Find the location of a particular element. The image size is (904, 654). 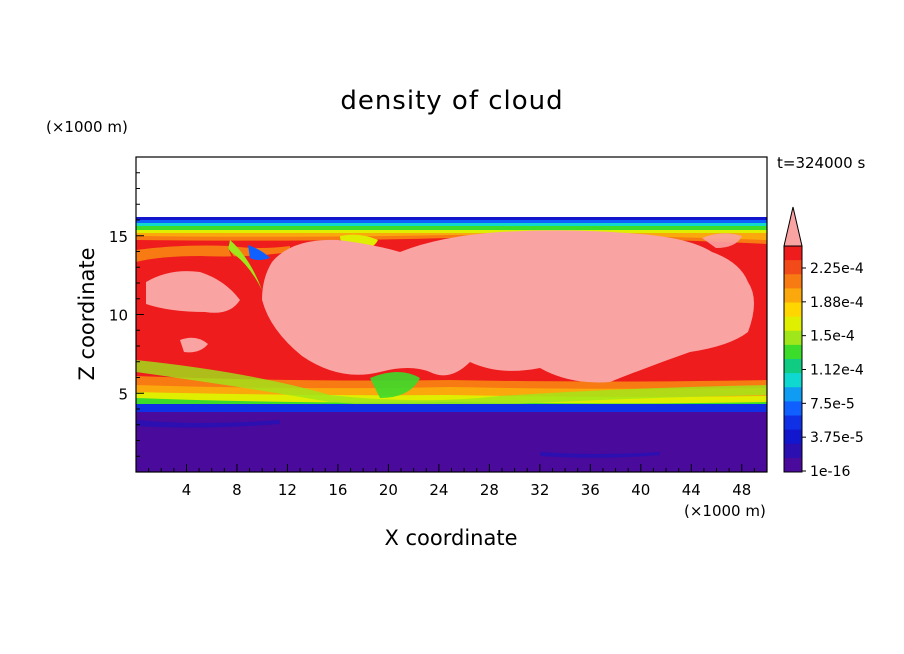

colorbar-label: 1.88e-4 is located at coordinates (837, 303).